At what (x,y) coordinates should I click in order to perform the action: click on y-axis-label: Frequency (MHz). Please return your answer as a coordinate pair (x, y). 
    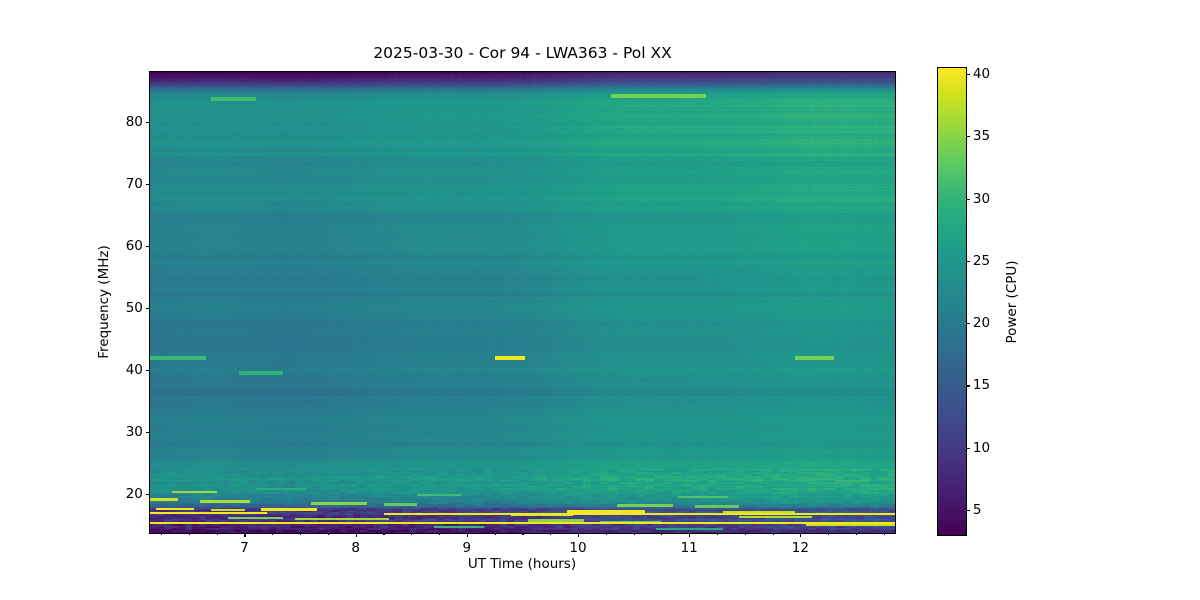
    Looking at the image, I should click on (104, 302).